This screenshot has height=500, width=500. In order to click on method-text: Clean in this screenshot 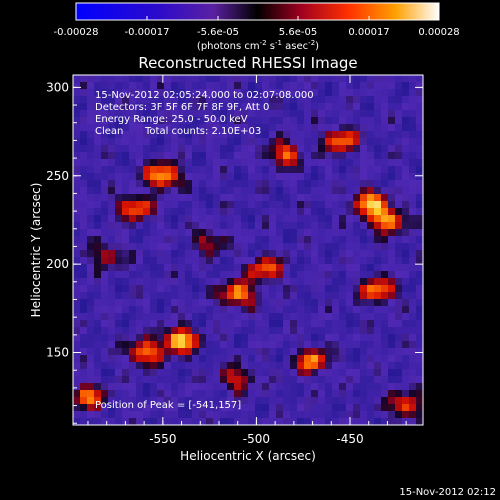, I will do `click(109, 131)`.